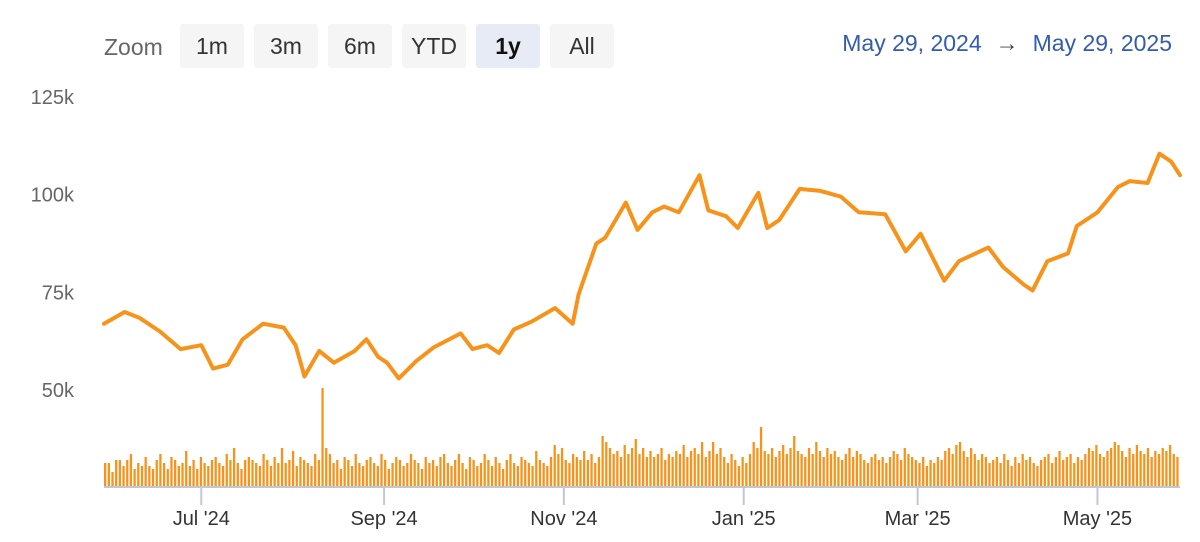 The height and width of the screenshot is (542, 1200). I want to click on zoom-button-1m: 1m, so click(212, 46).